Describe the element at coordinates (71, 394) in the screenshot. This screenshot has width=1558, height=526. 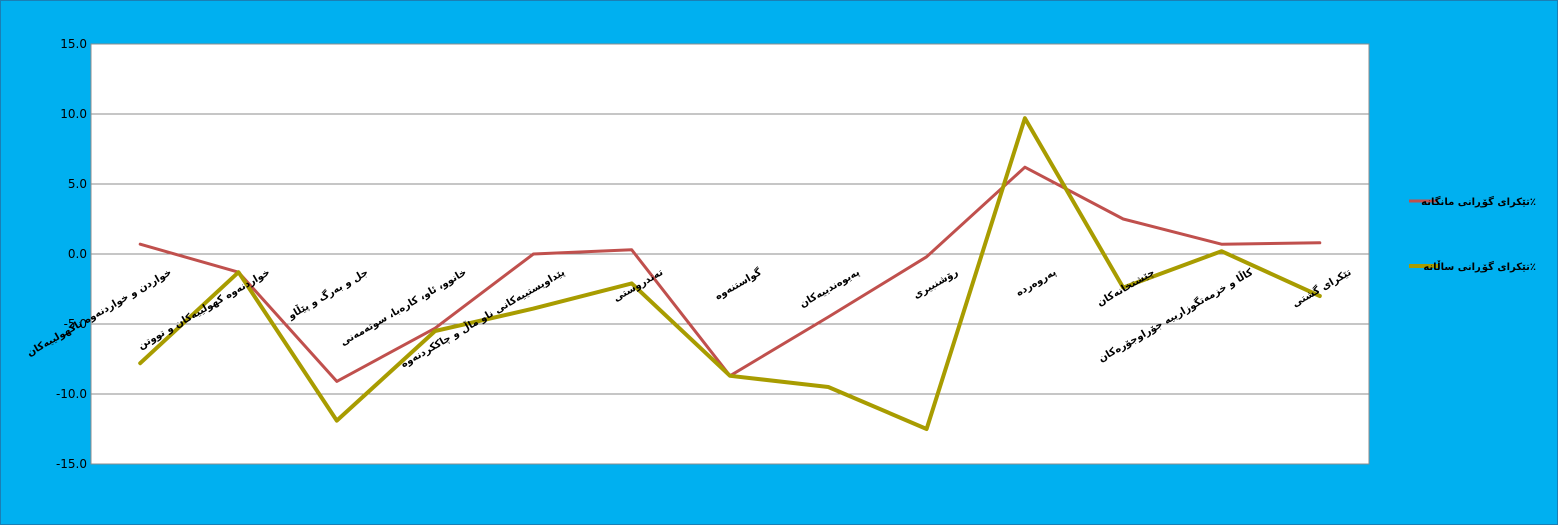
I see `y-tick-label: -10.0` at that location.